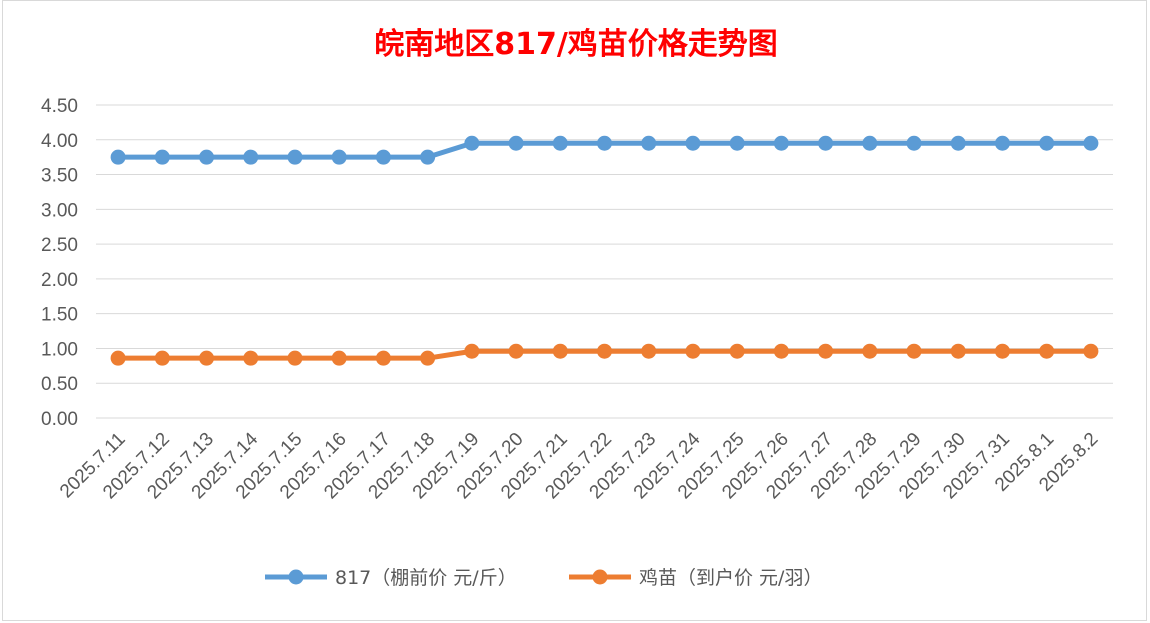 The height and width of the screenshot is (623, 1150). I want to click on y-tick-label: 2.50, so click(59, 245).